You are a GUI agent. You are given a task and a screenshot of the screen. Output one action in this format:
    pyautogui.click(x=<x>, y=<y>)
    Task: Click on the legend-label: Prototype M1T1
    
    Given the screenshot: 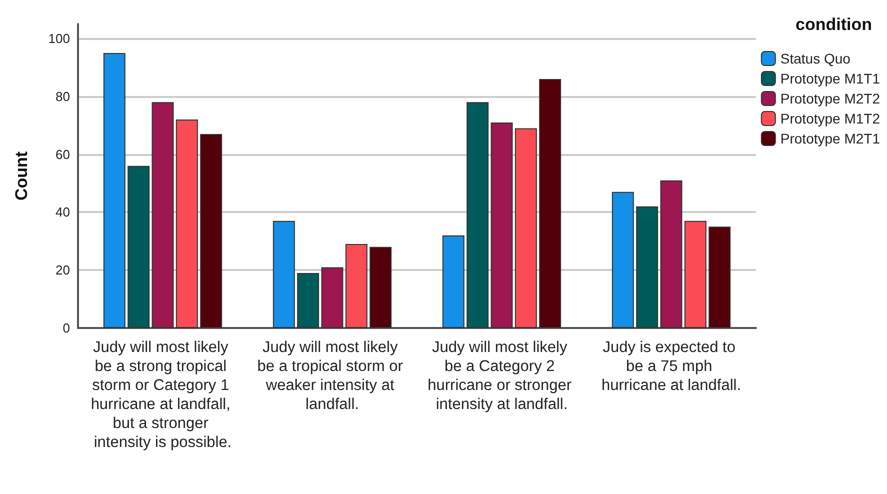 What is the action you would take?
    pyautogui.click(x=830, y=78)
    